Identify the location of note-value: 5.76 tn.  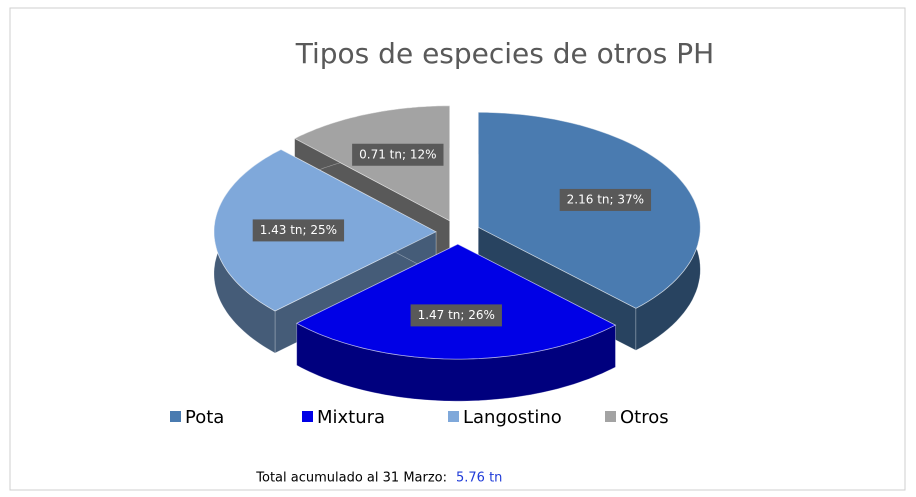
(479, 478).